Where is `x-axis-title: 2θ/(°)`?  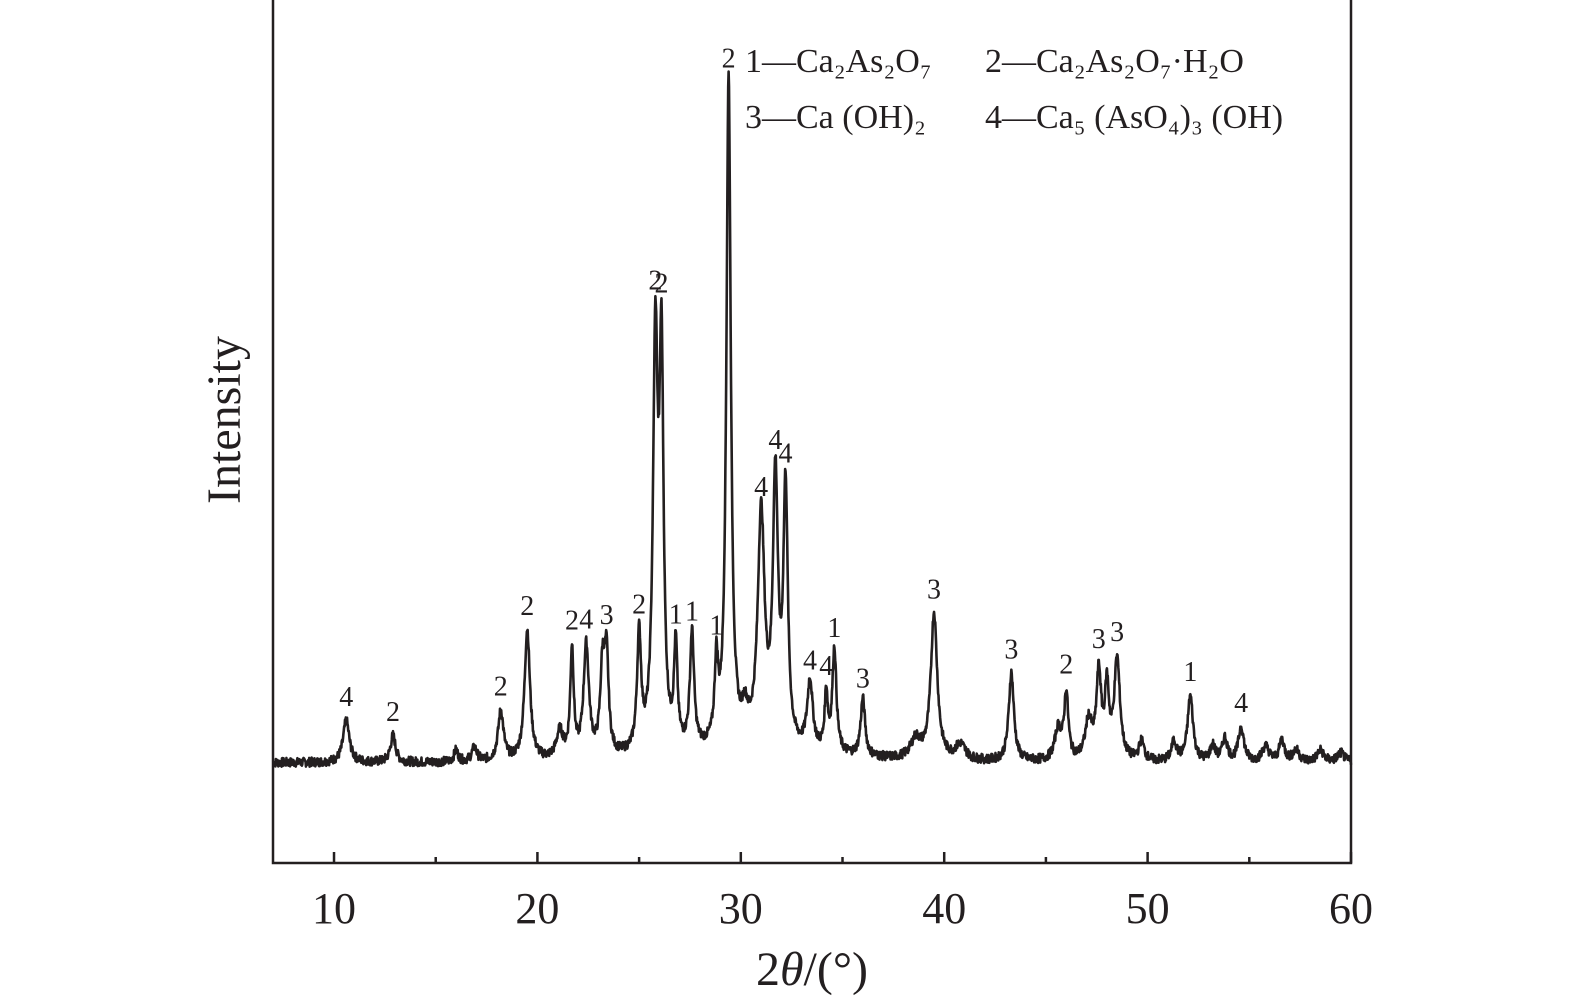
x-axis-title: 2θ/(°) is located at coordinates (812, 969).